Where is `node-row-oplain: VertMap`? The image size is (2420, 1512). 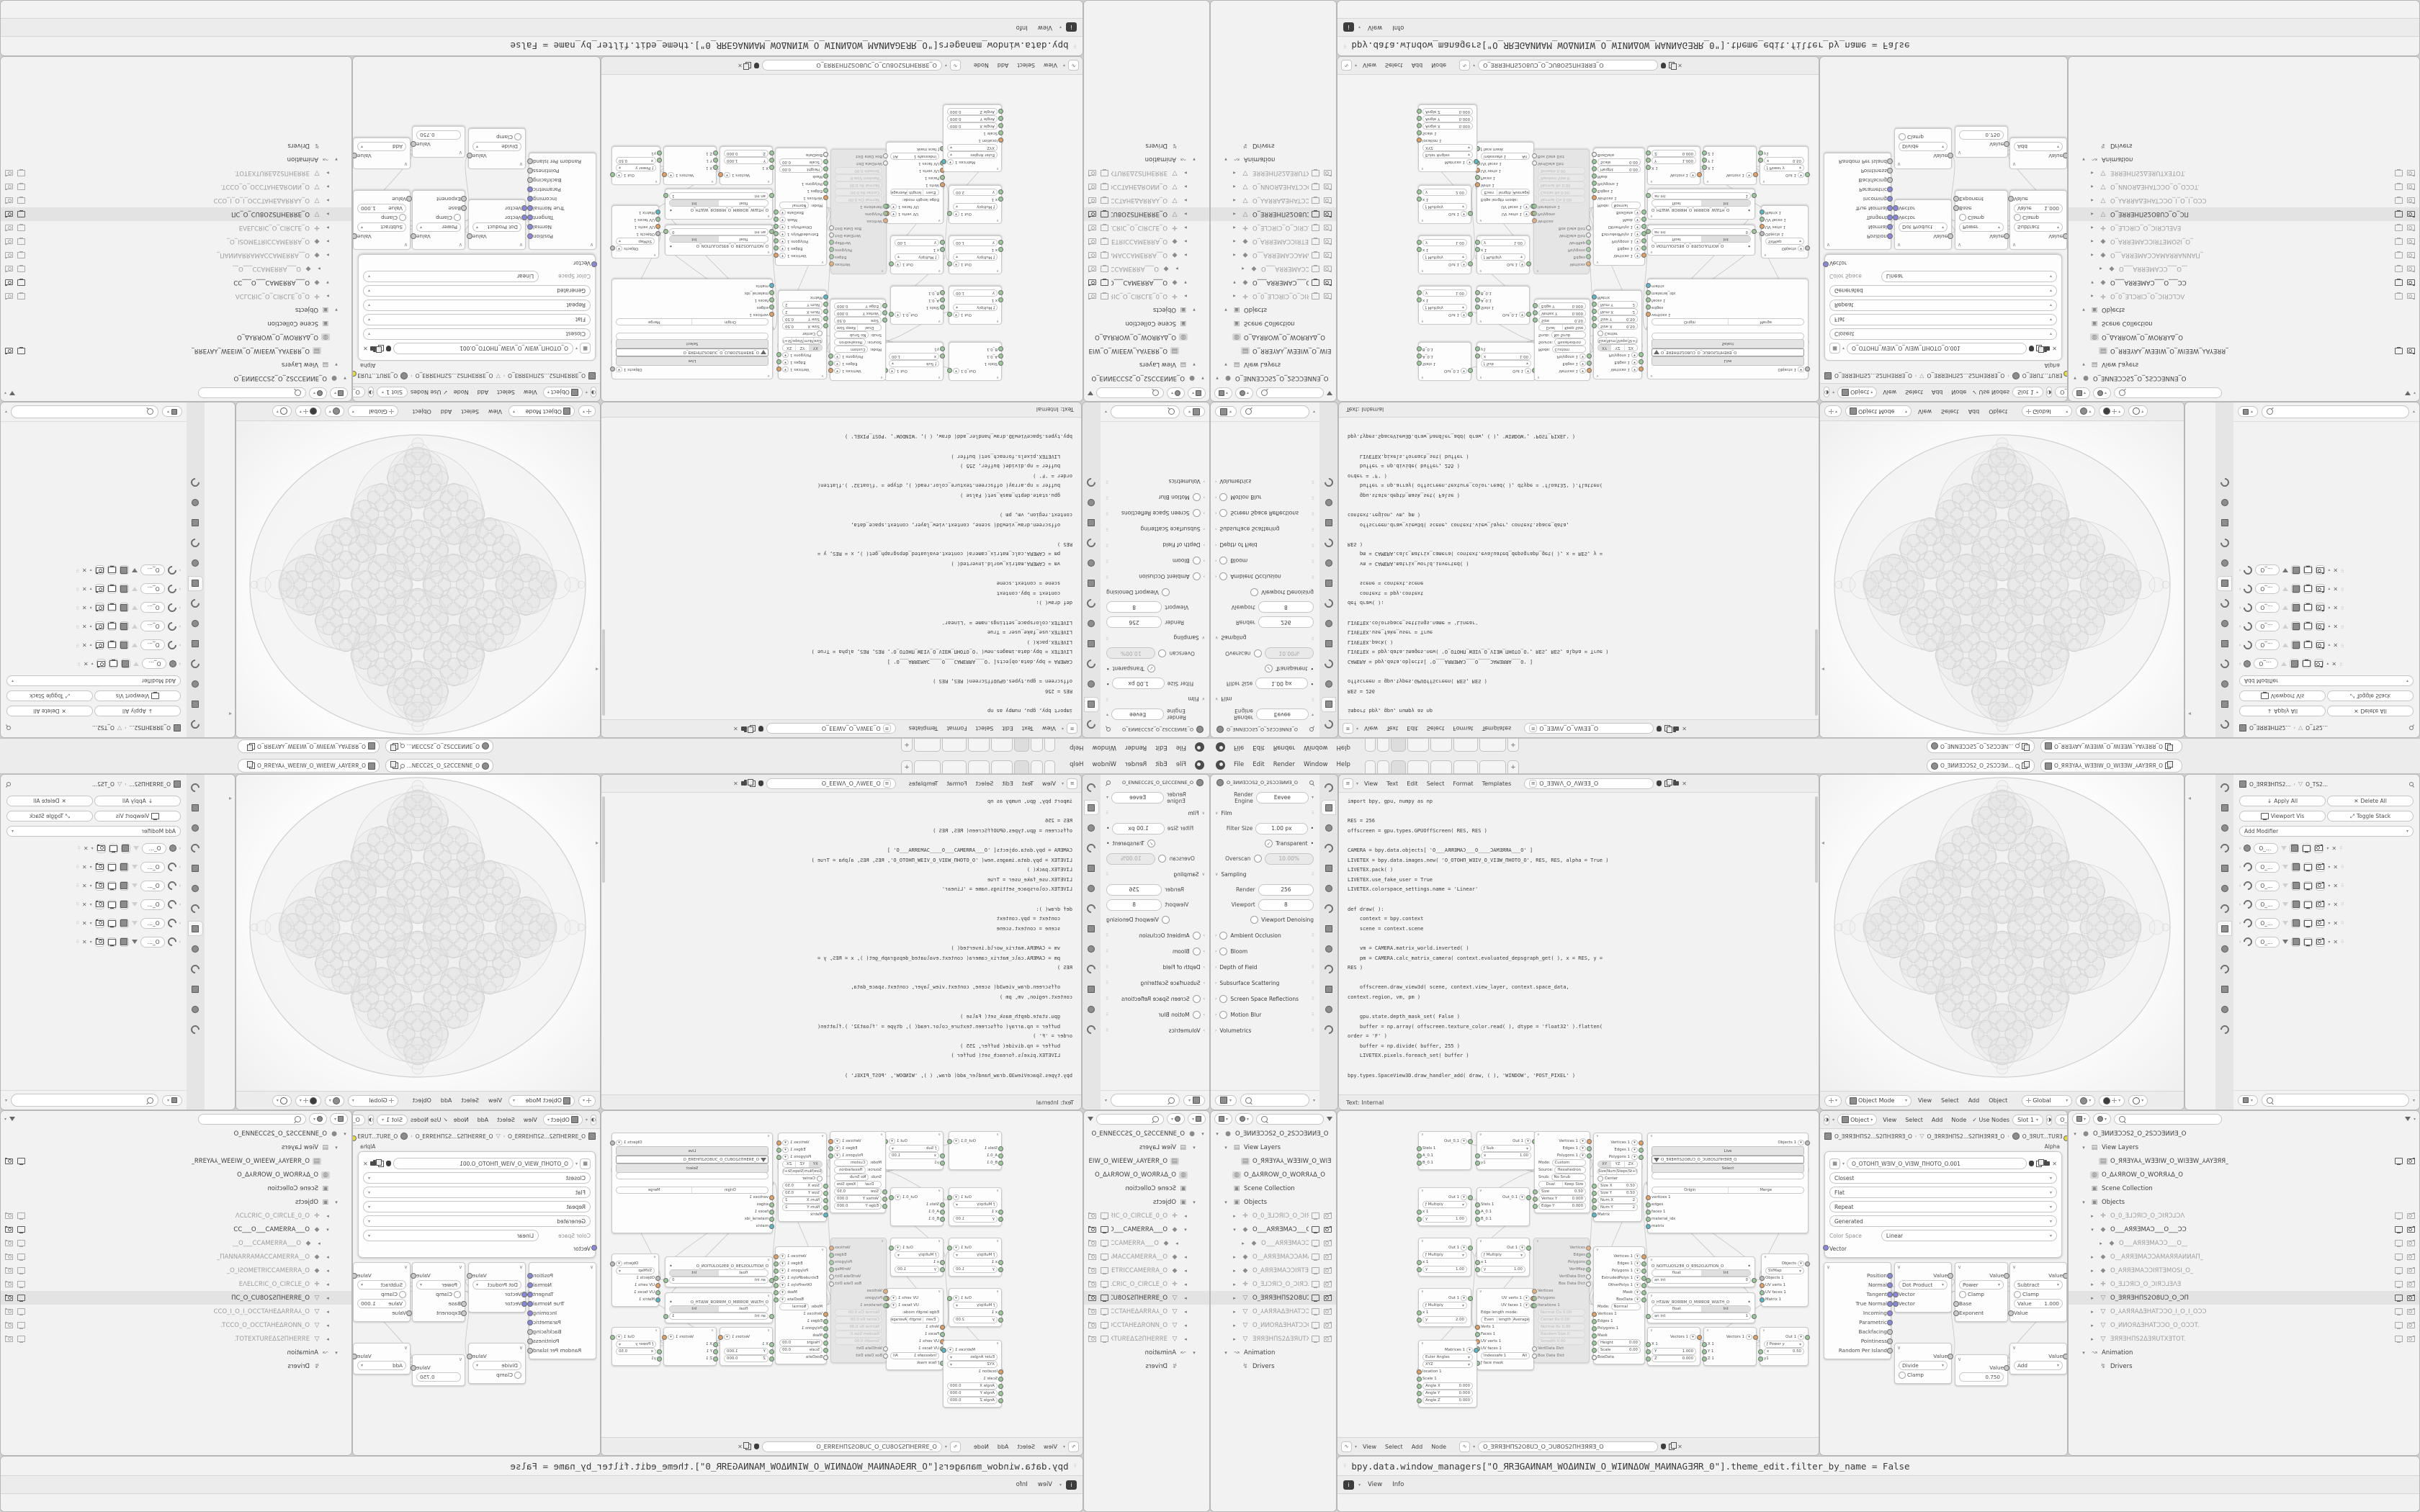 node-row-oplain: VertMap is located at coordinates (1562, 1269).